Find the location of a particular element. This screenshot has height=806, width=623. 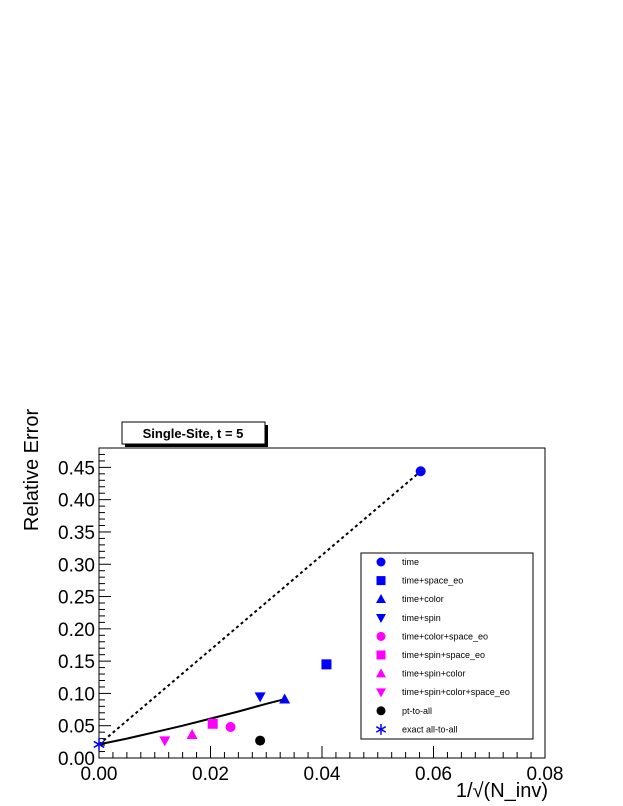

legend-label: time+space_eo is located at coordinates (432, 581).